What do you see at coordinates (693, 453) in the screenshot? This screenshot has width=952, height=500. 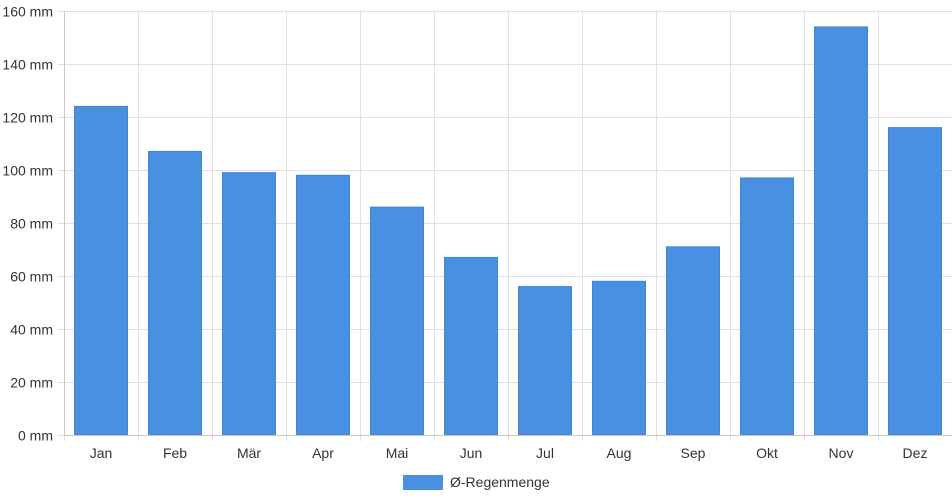 I see `x-tick-label: Sep` at bounding box center [693, 453].